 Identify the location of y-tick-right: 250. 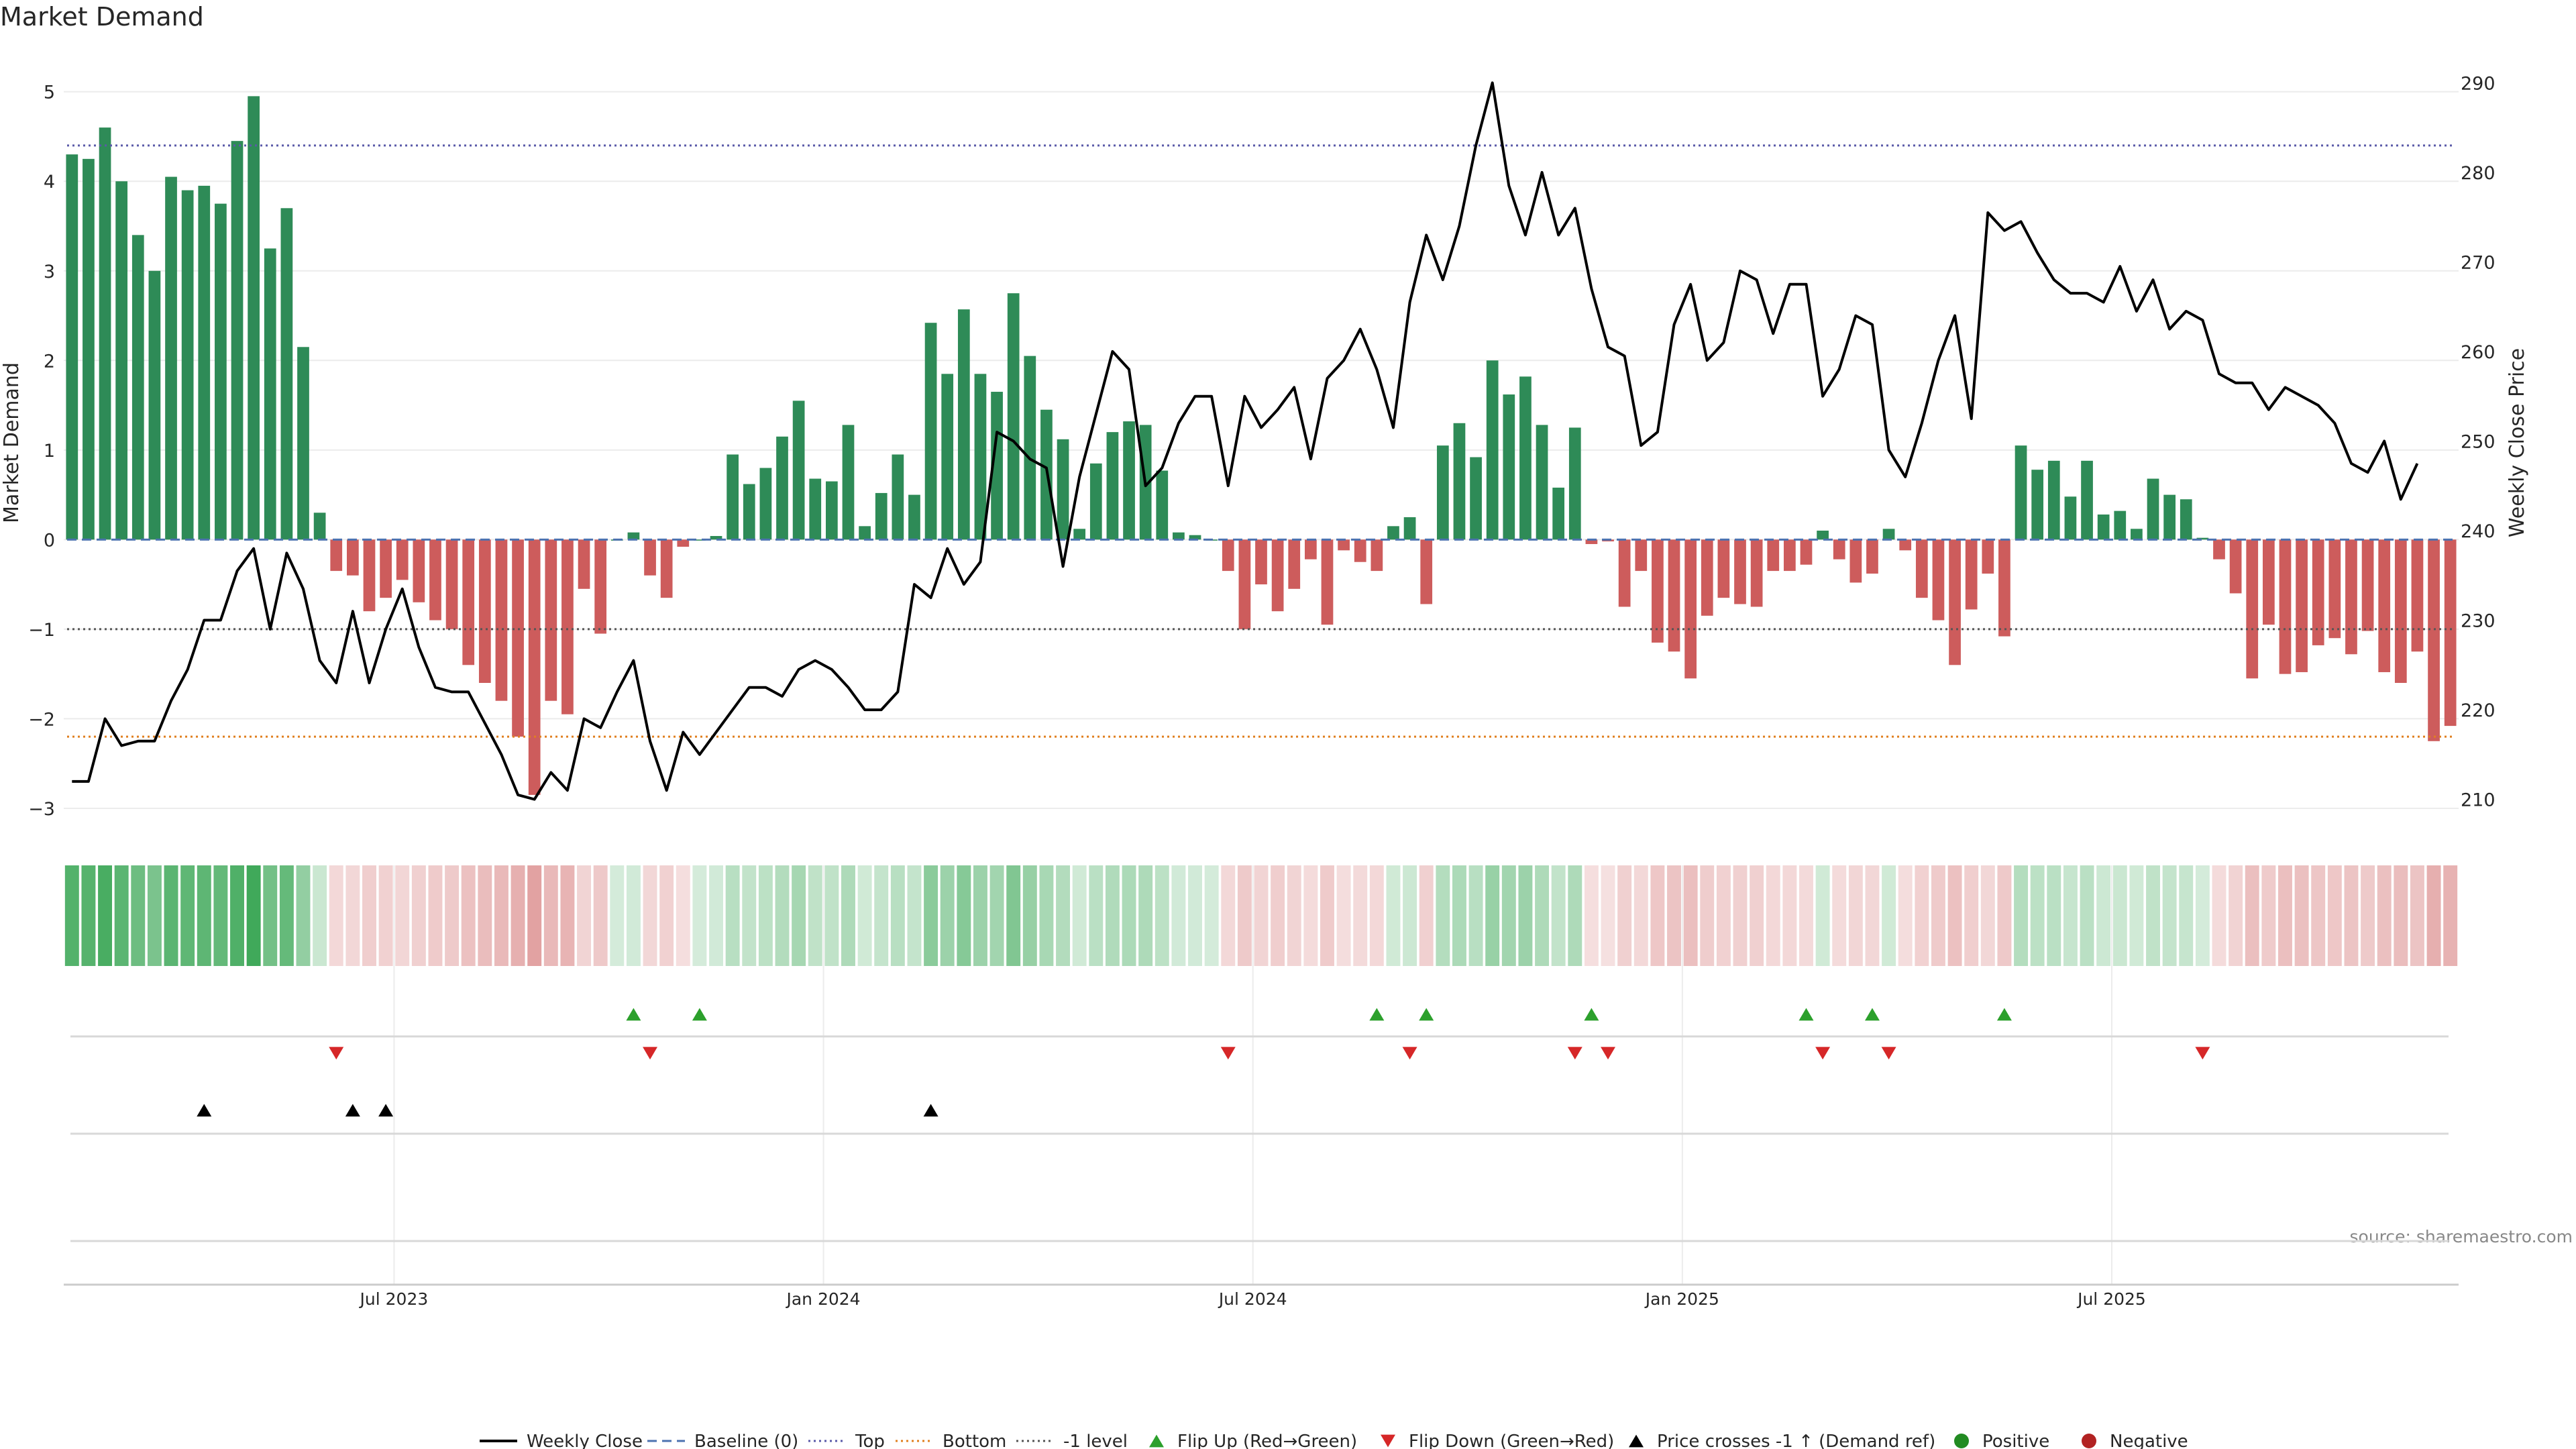
(2478, 441).